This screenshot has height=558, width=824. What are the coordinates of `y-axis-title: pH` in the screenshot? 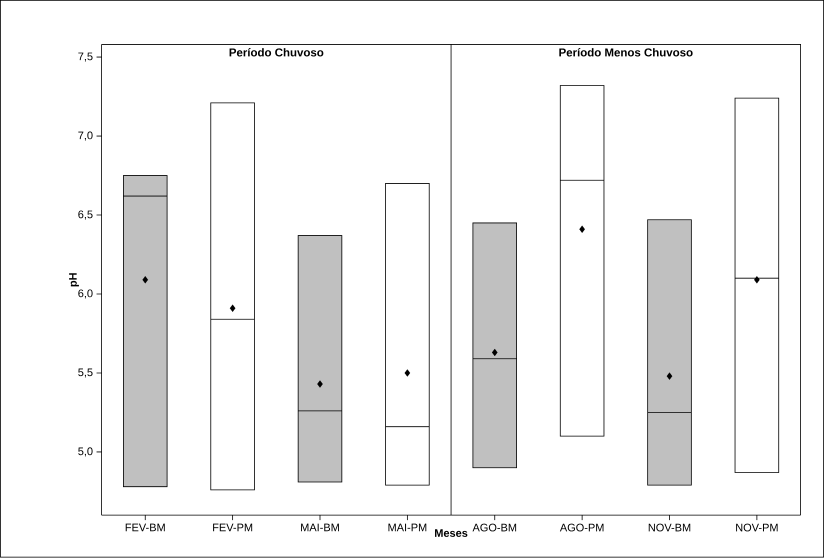 It's located at (74, 280).